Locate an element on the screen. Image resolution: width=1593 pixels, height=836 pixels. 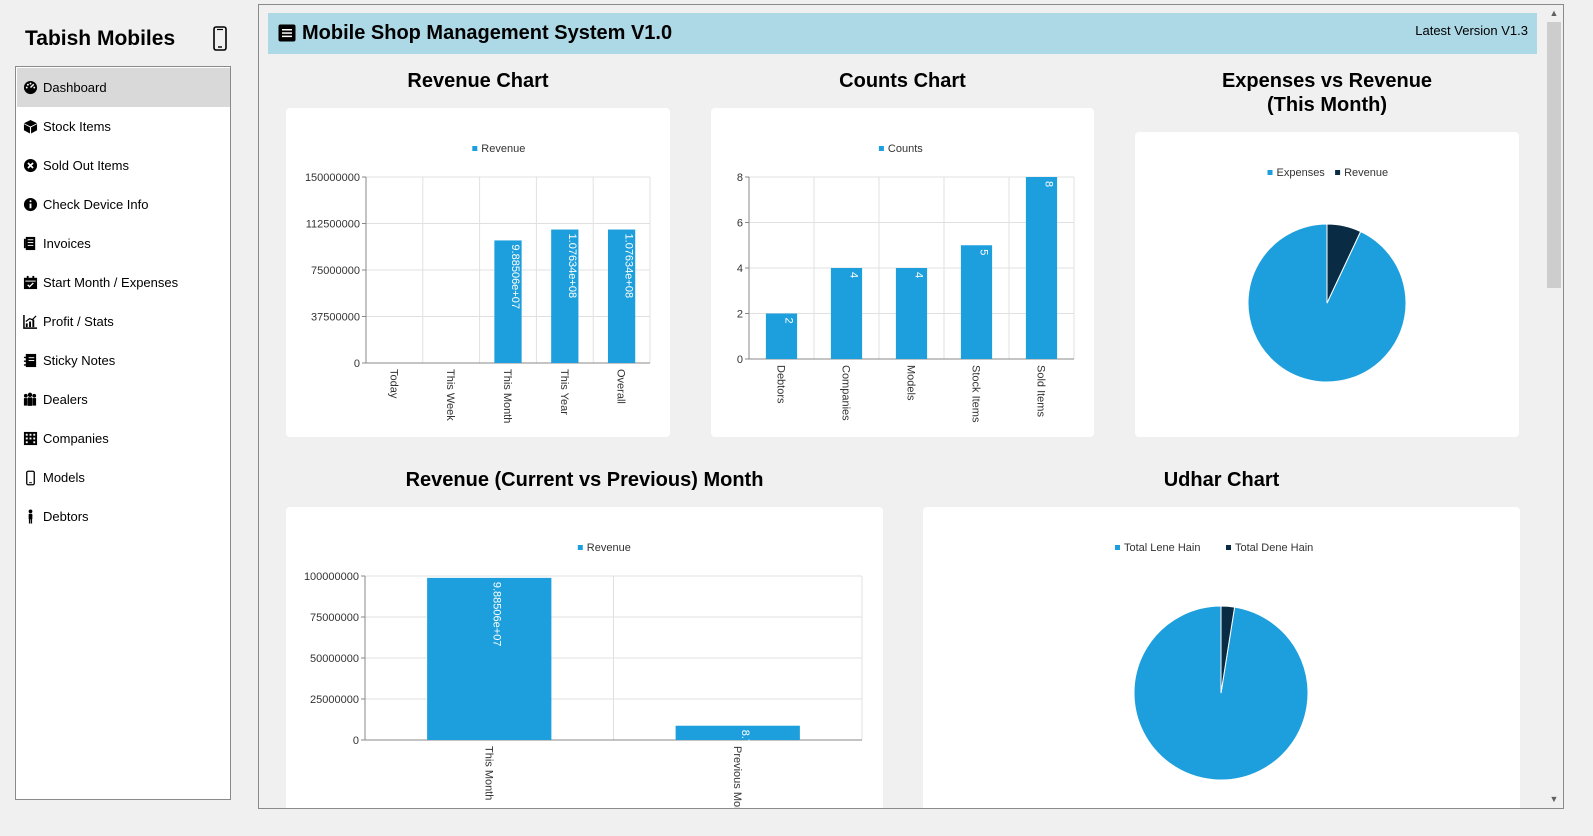
scroll-up-arrow-icon: ▲ is located at coordinates (1554, 13).